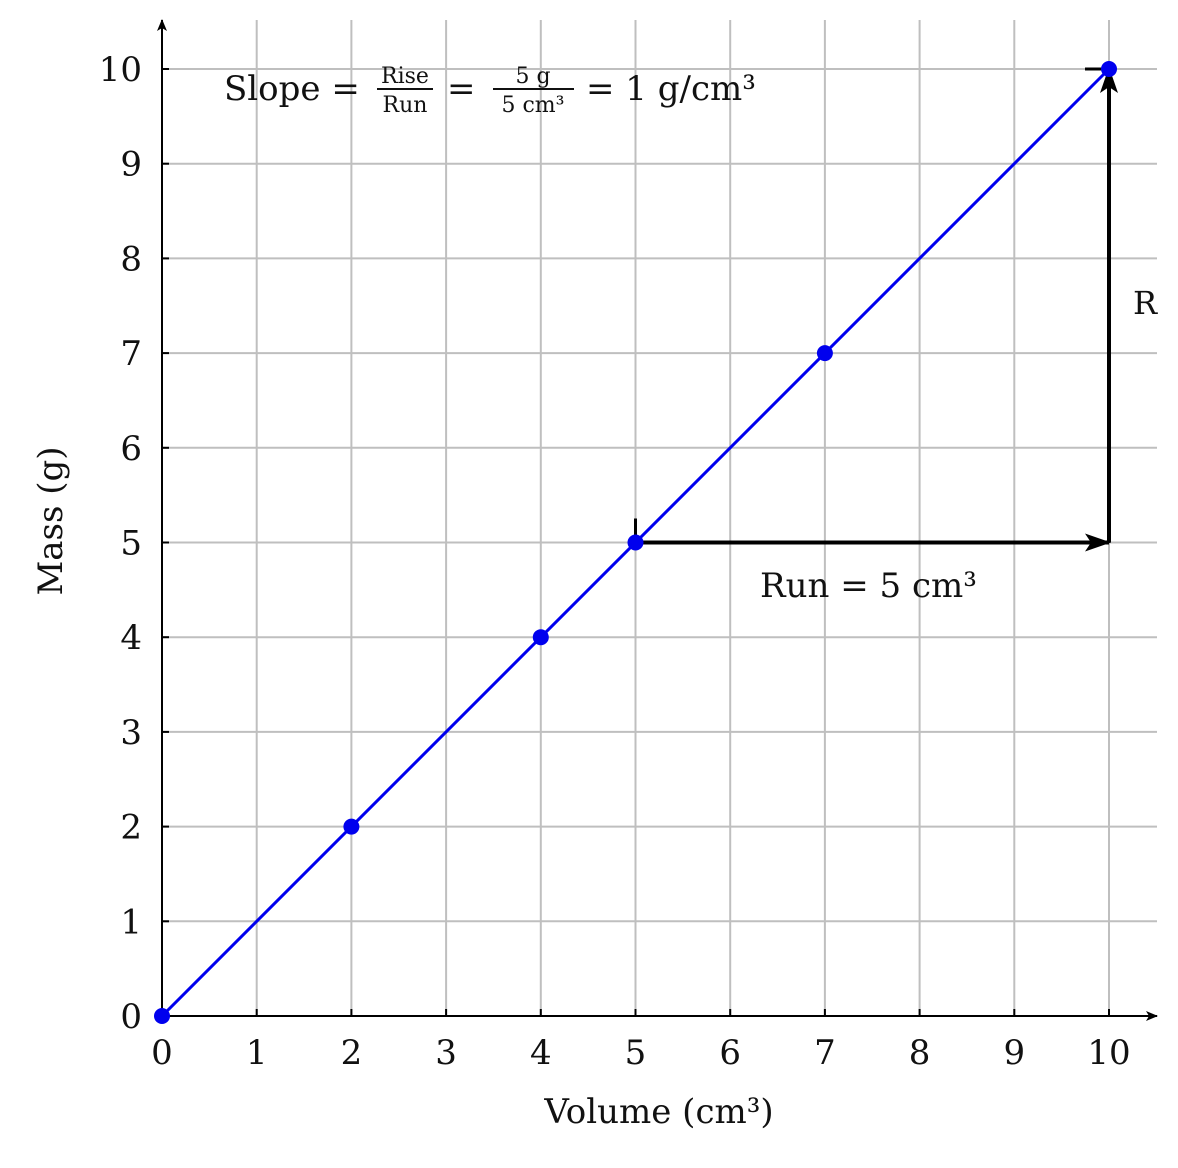  I want to click on y-tick-label: 8, so click(131, 259).